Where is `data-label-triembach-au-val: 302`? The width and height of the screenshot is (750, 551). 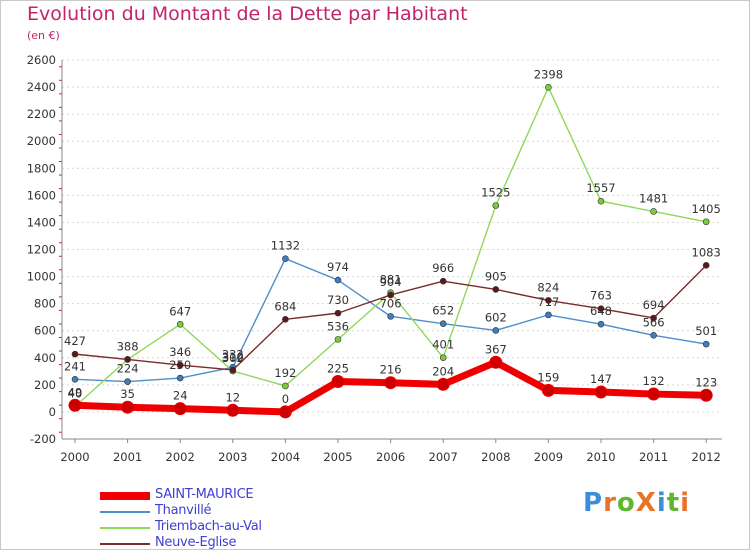 data-label-triembach-au-val: 302 is located at coordinates (233, 358).